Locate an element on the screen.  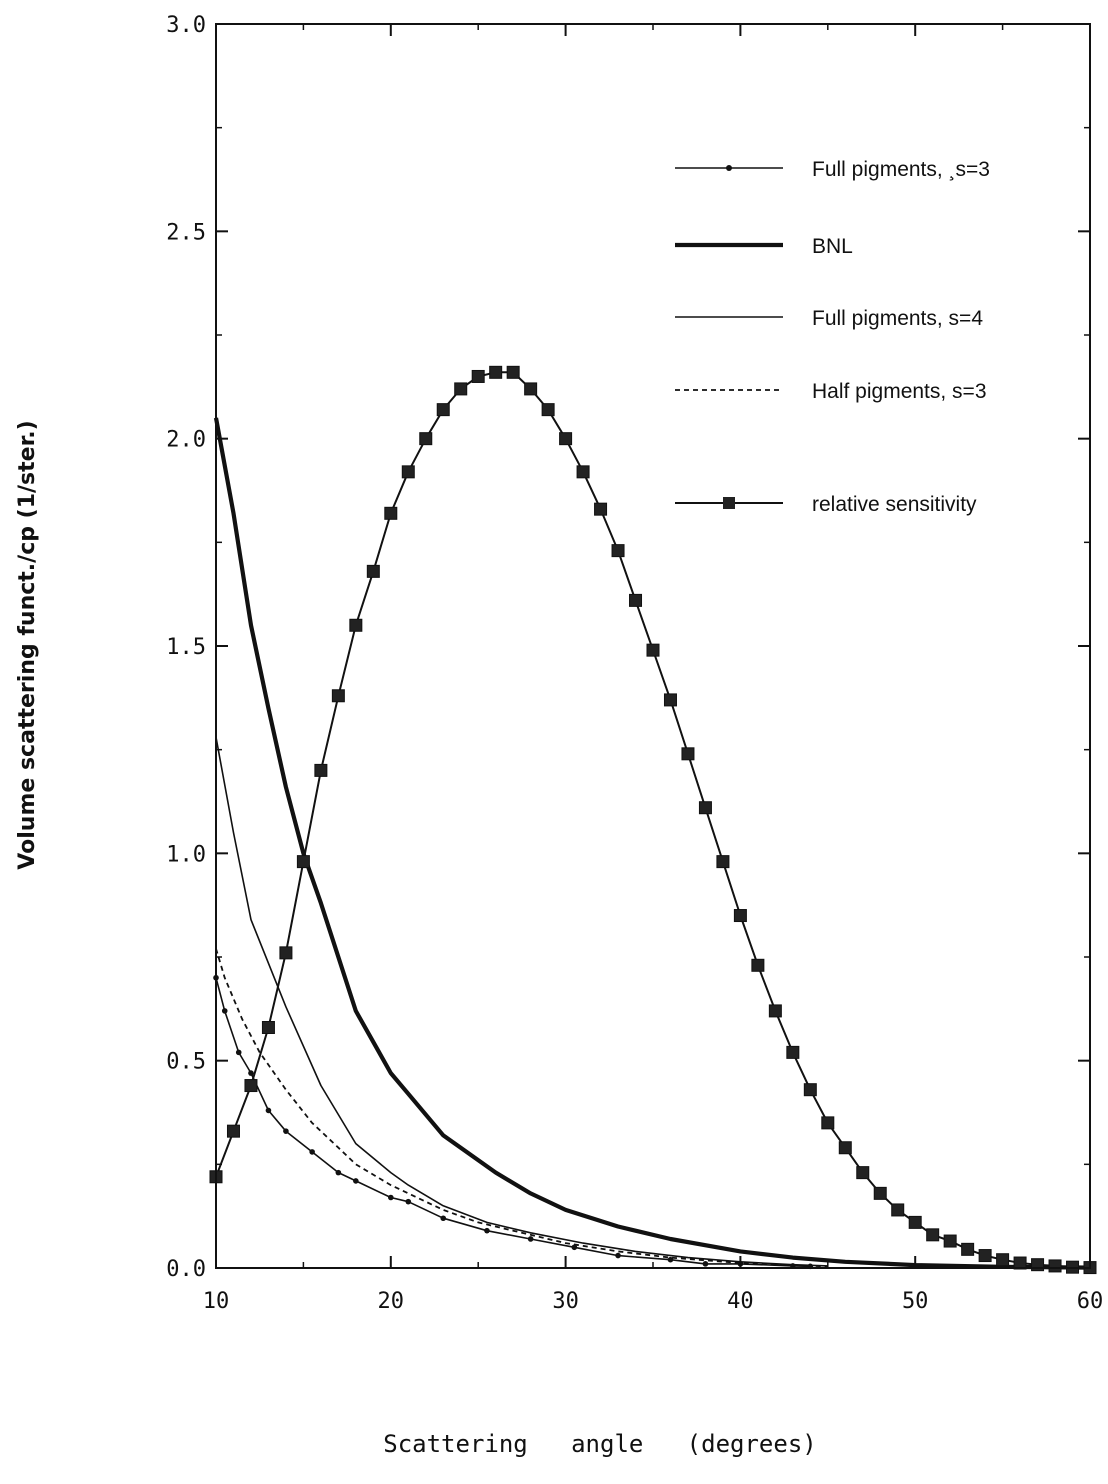
legend-item: Full pigments, ¸s=3 is located at coordinates (832, 169).